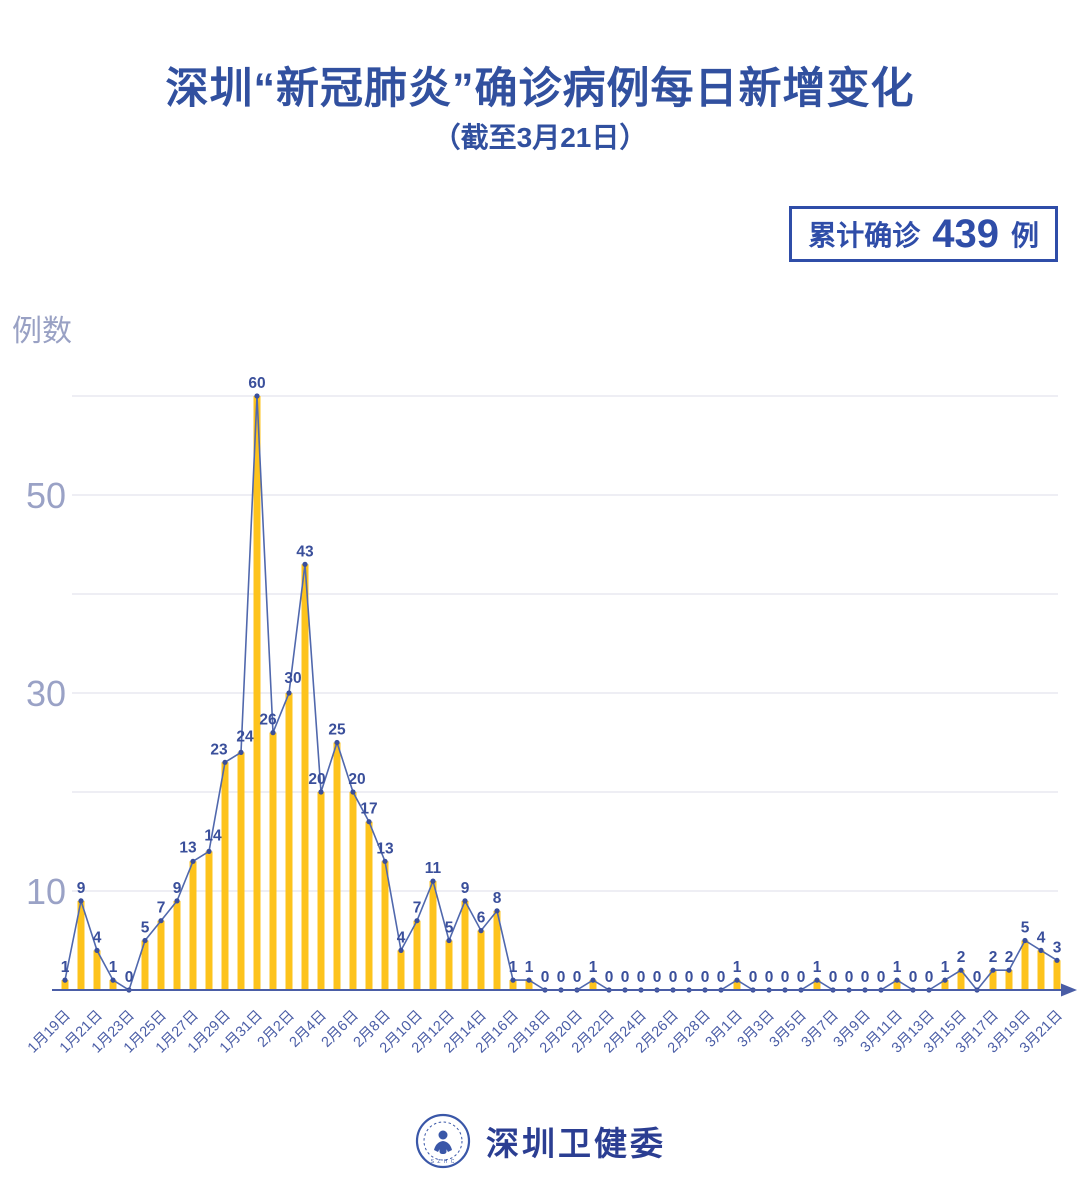 The image size is (1080, 1184). I want to click on value-label: 2, so click(1009, 957).